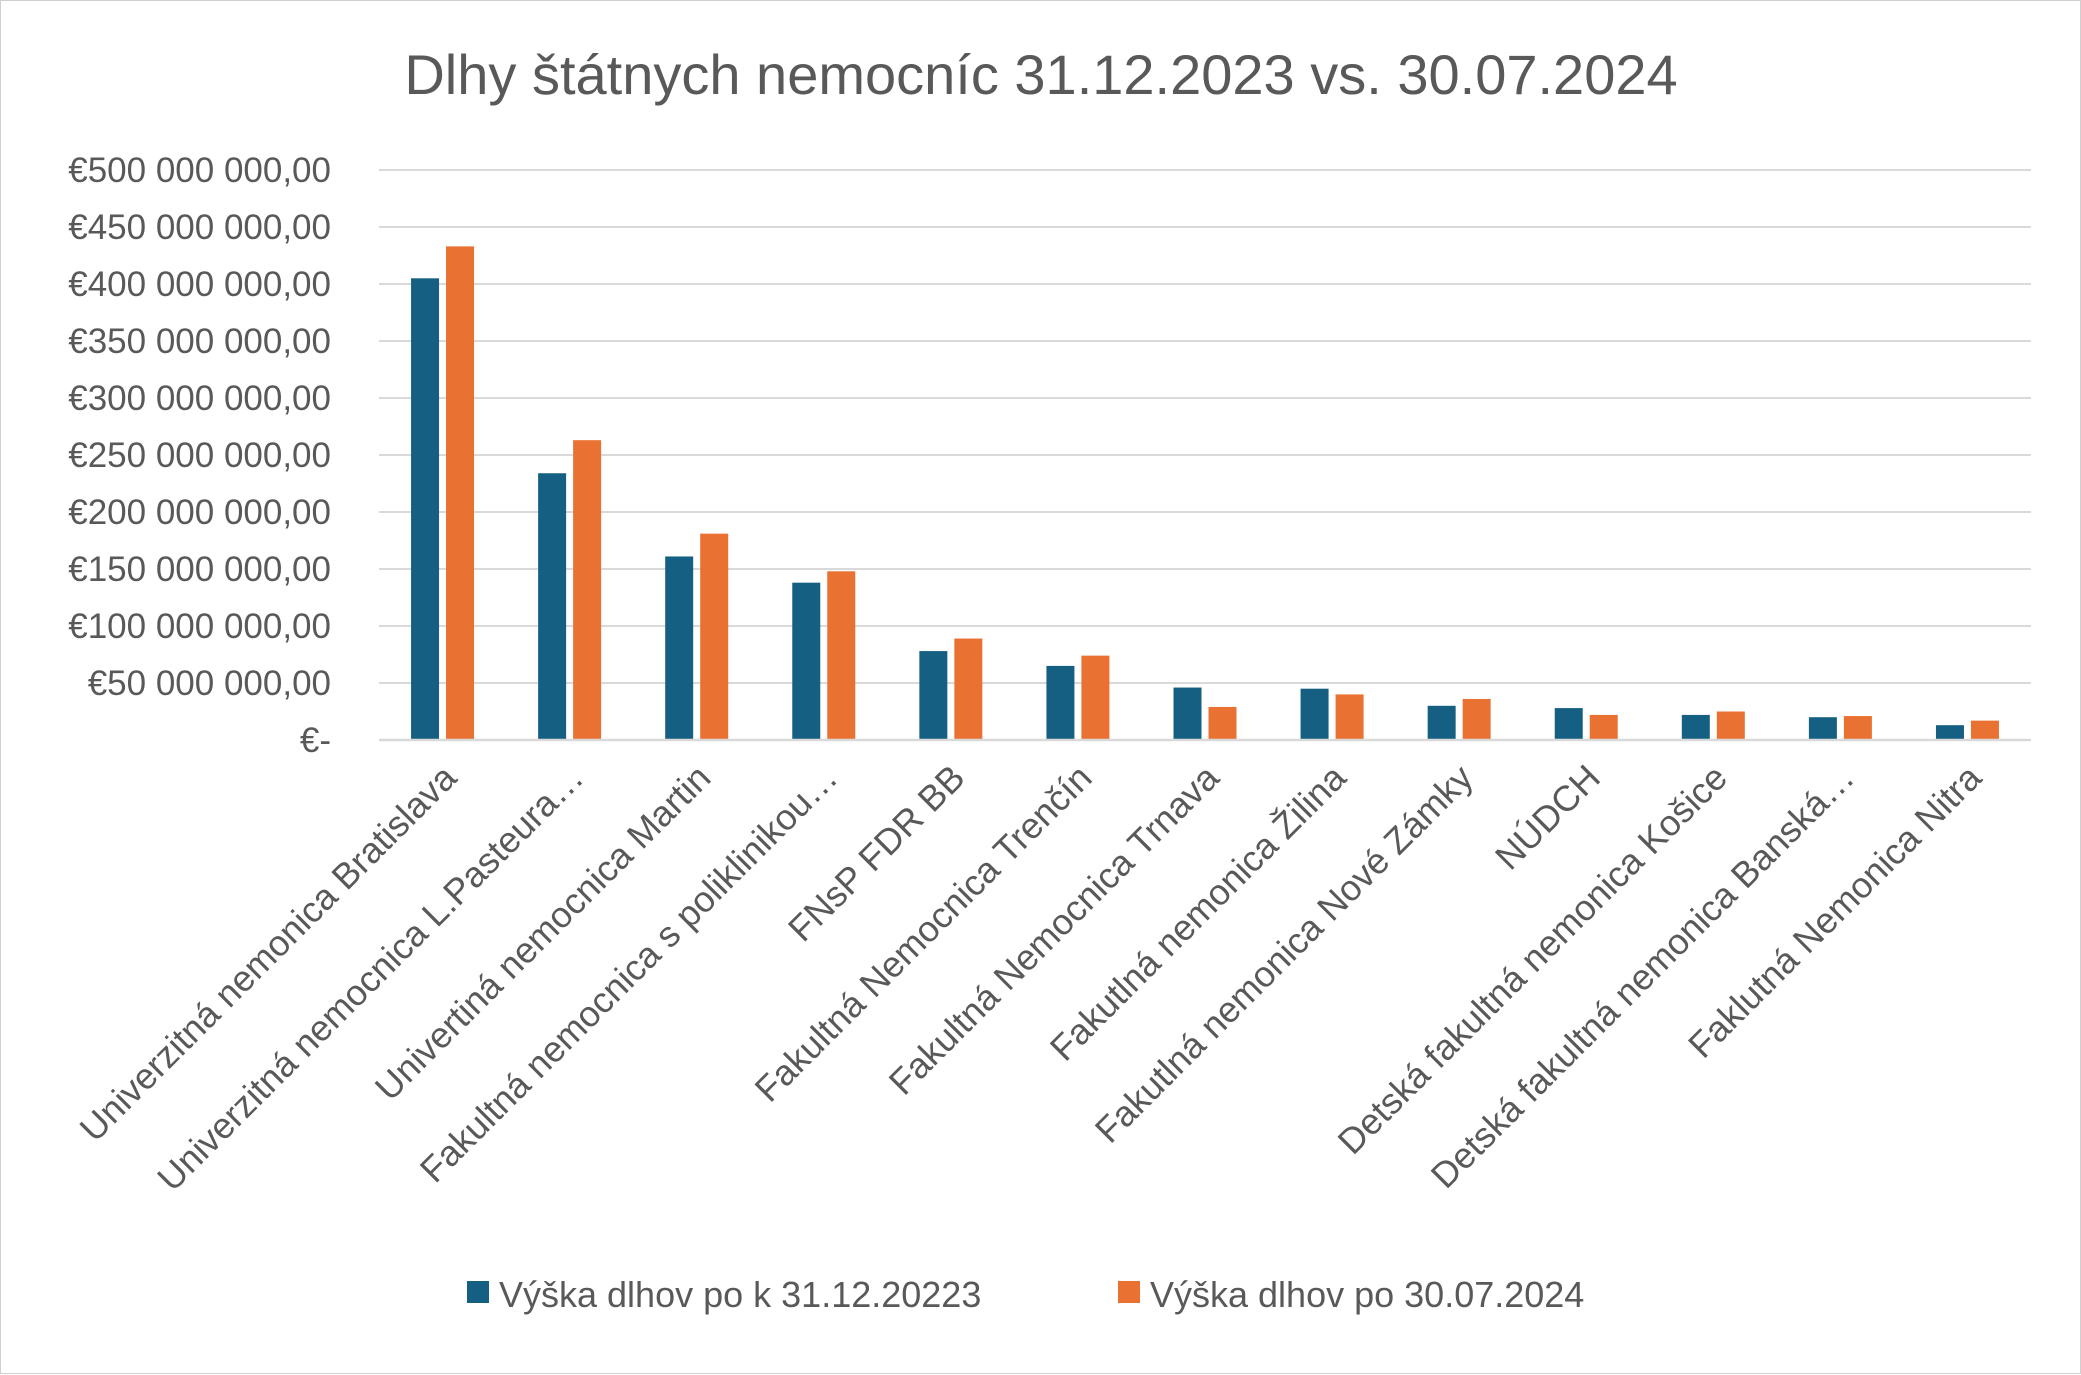 This screenshot has height=1375, width=2081. What do you see at coordinates (199, 512) in the screenshot?
I see `y-tick-label: €200 000 000,00` at bounding box center [199, 512].